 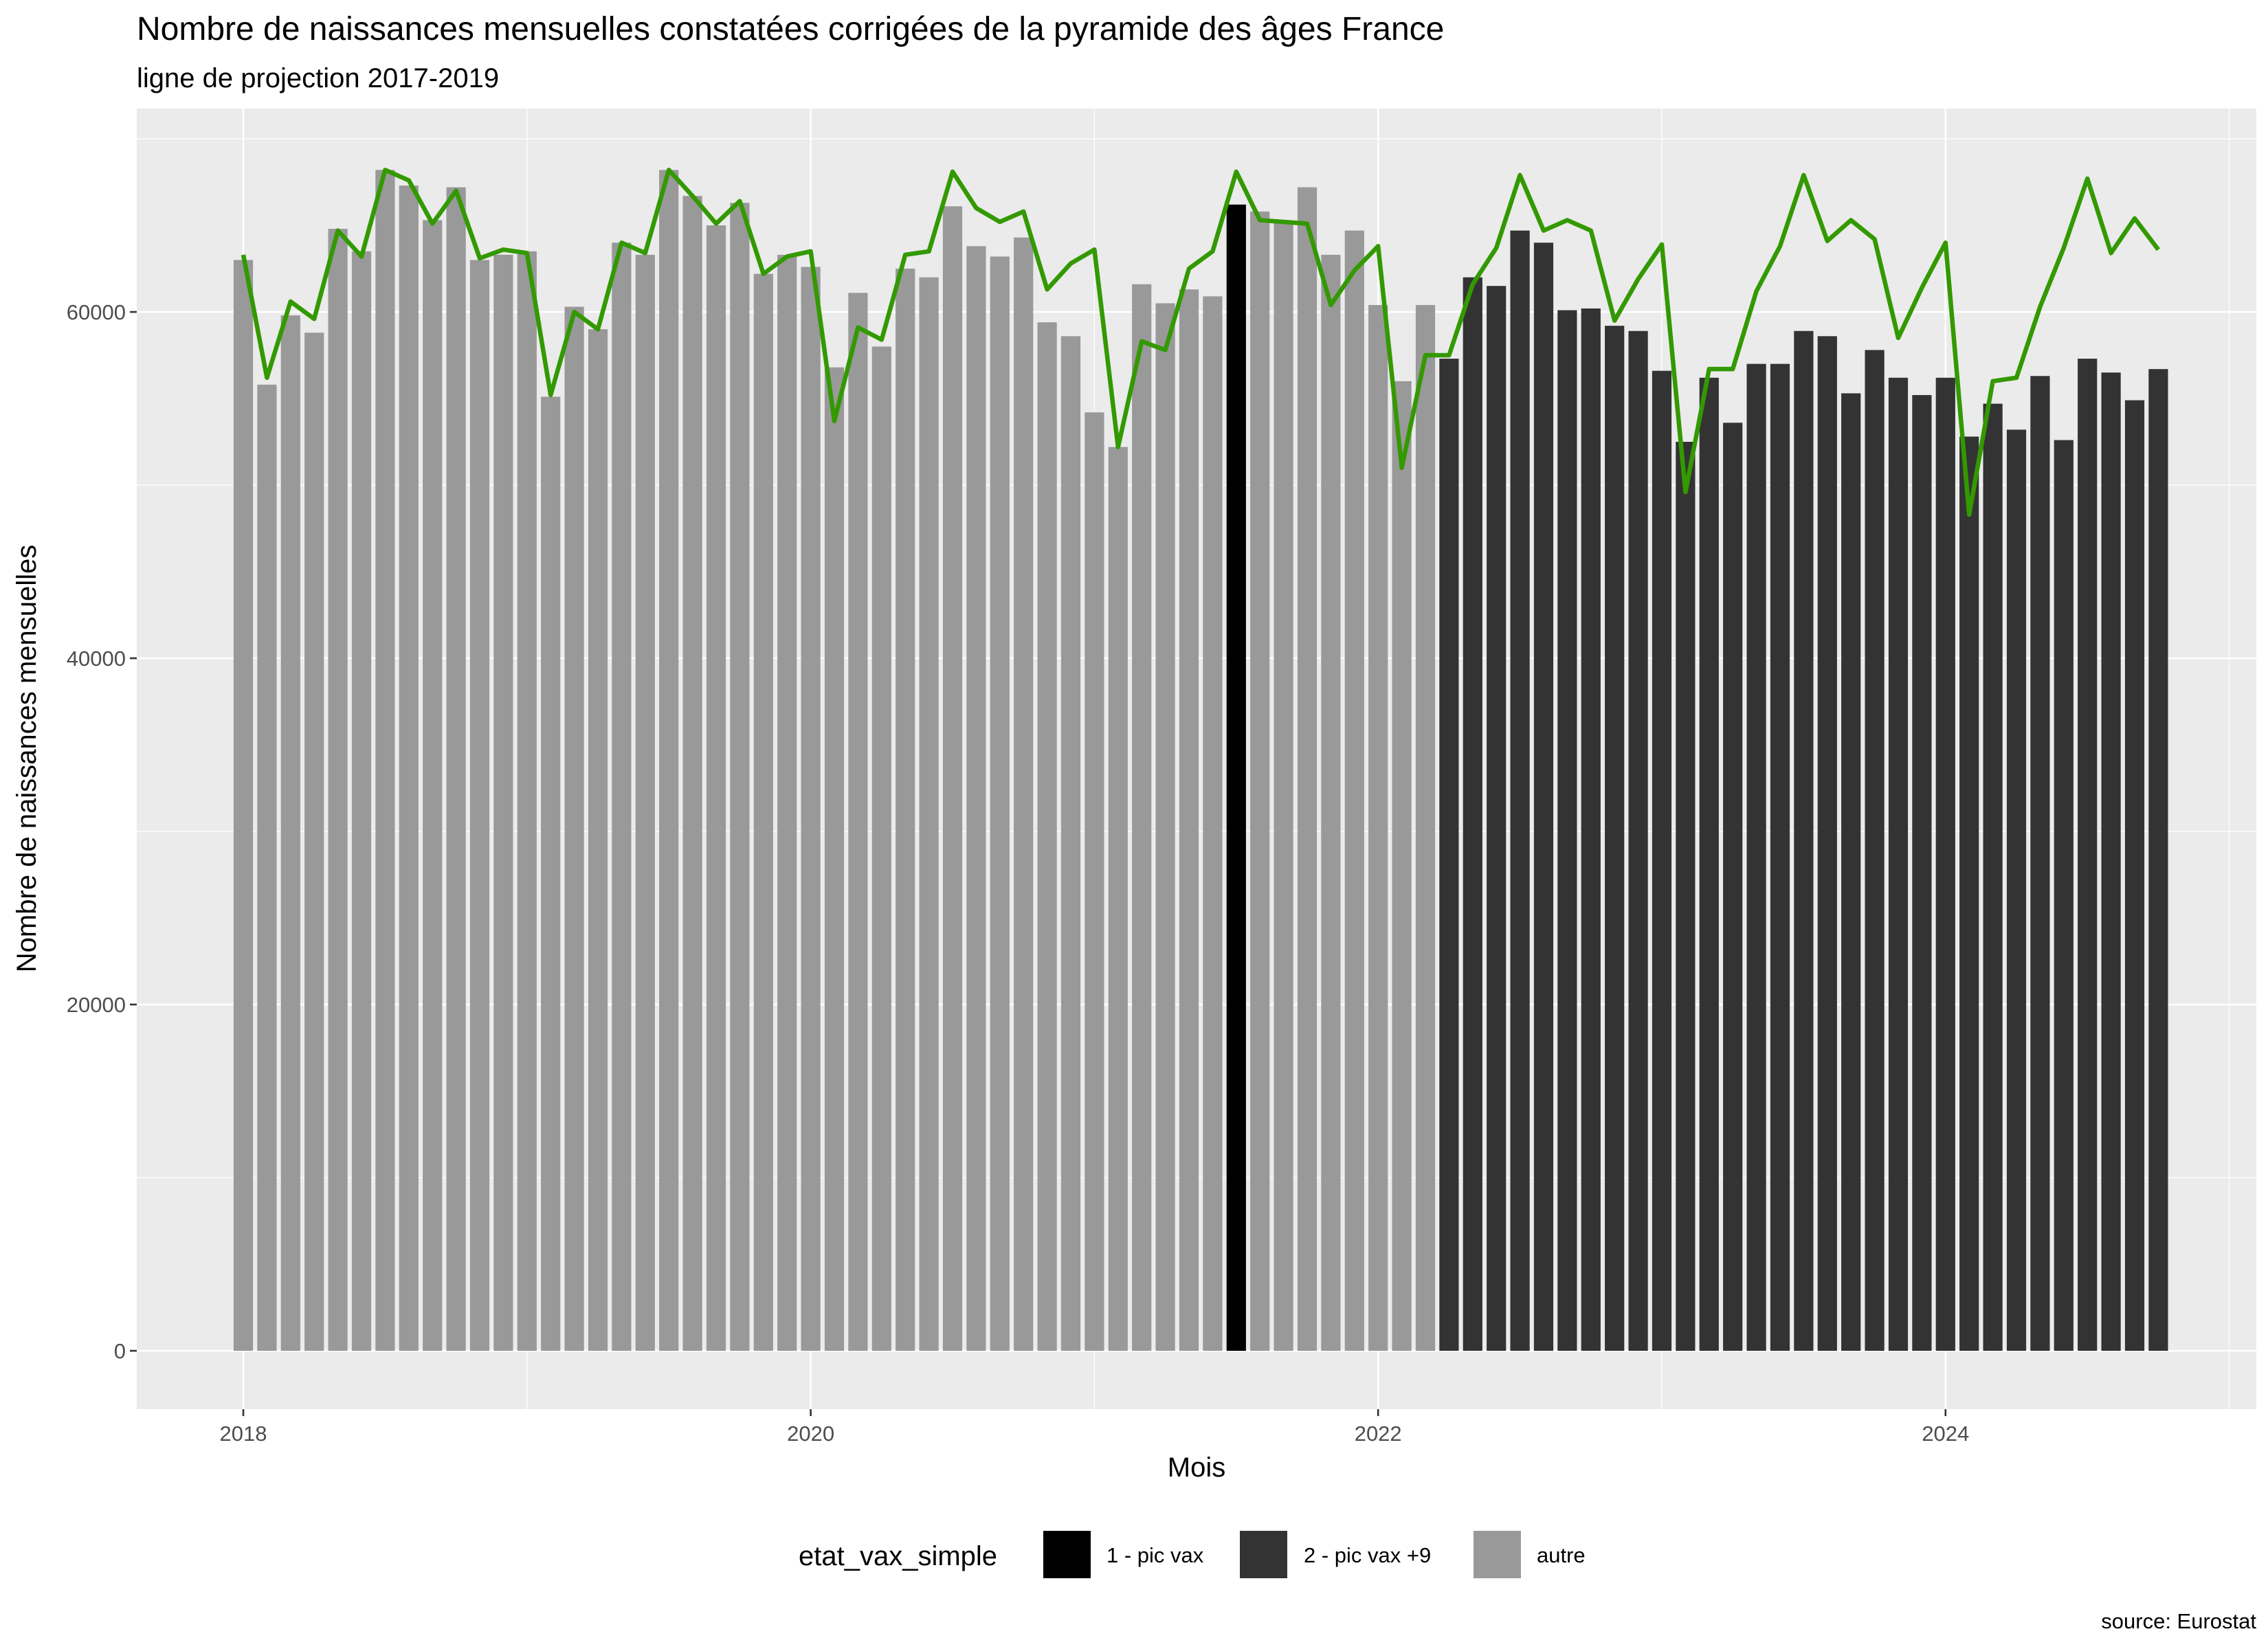 I want to click on chart-subtitle: ligne de projection 2017-2019, so click(x=318, y=78).